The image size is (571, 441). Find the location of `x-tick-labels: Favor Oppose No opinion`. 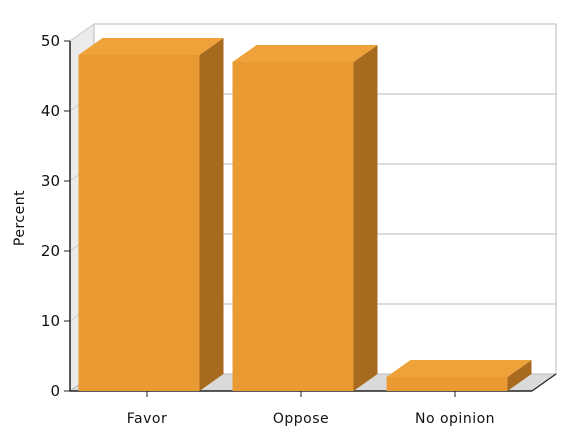

x-tick-labels: Favor Oppose No opinion is located at coordinates (311, 419).